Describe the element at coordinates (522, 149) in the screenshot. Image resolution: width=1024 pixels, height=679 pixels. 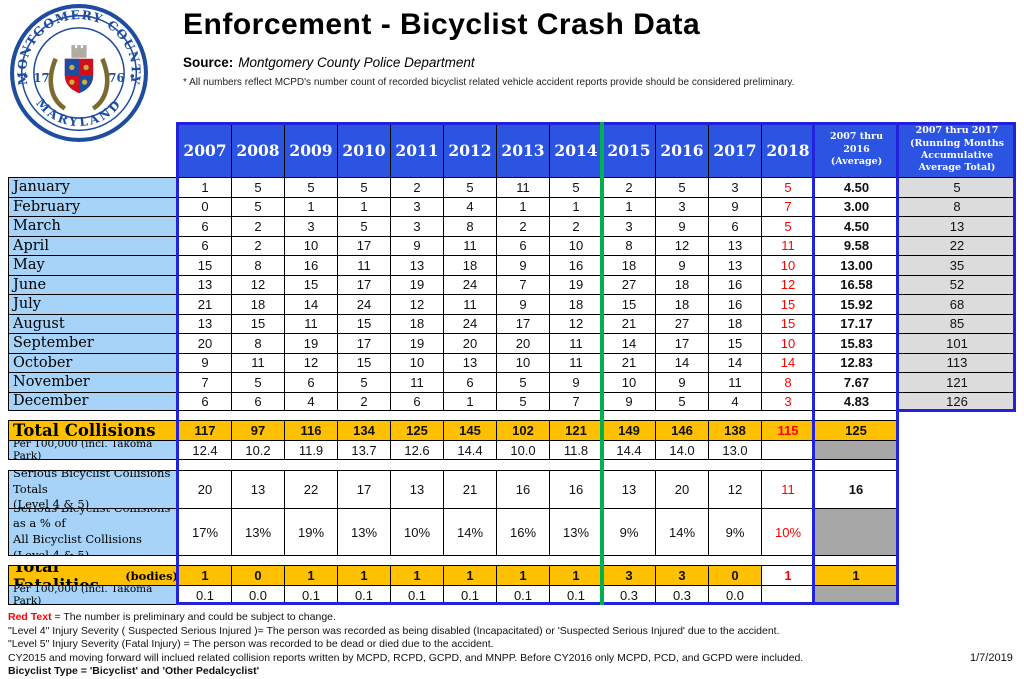
I see `year-header-cell: 2013` at that location.